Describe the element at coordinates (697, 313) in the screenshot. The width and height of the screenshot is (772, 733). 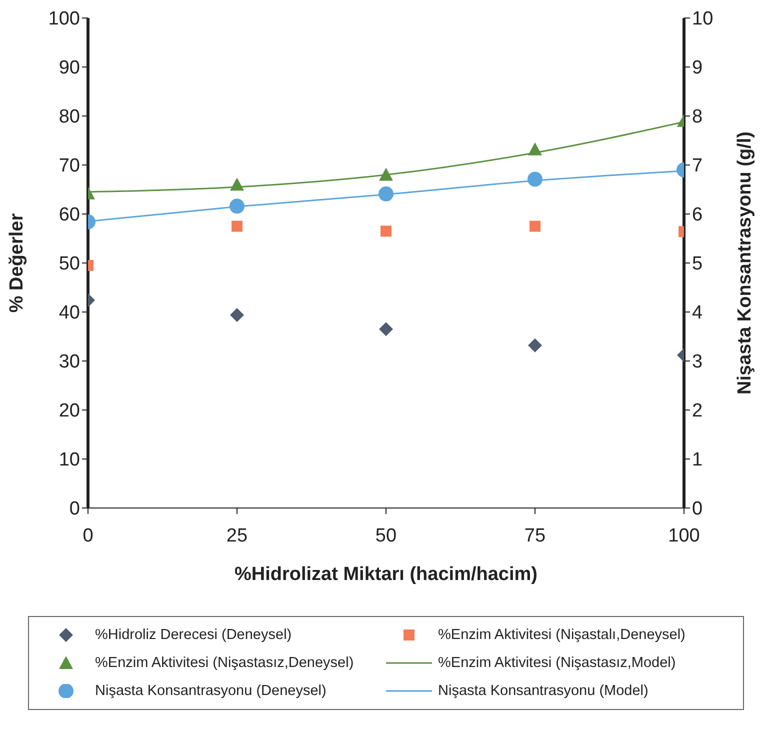
I see `y2-tick-label: 4` at that location.